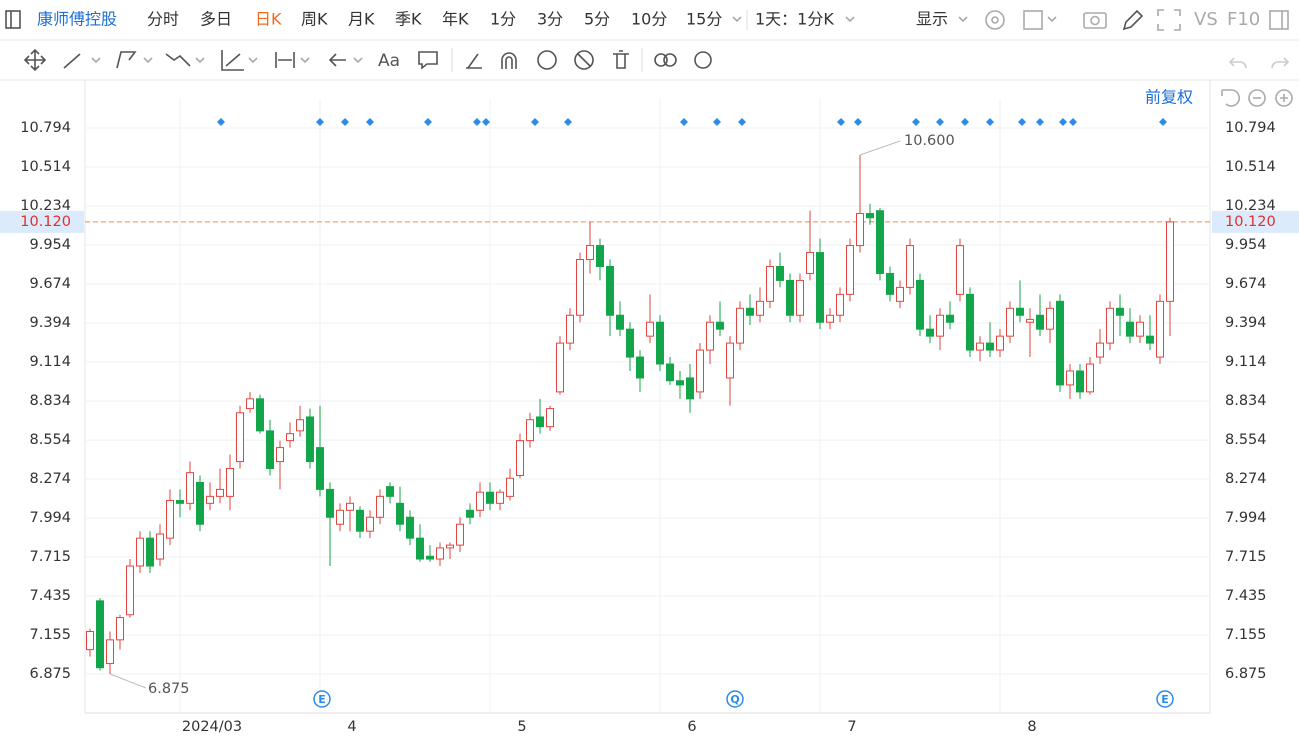 The height and width of the screenshot is (751, 1299). Describe the element at coordinates (704, 19) in the screenshot. I see `period-tab: 15分` at that location.